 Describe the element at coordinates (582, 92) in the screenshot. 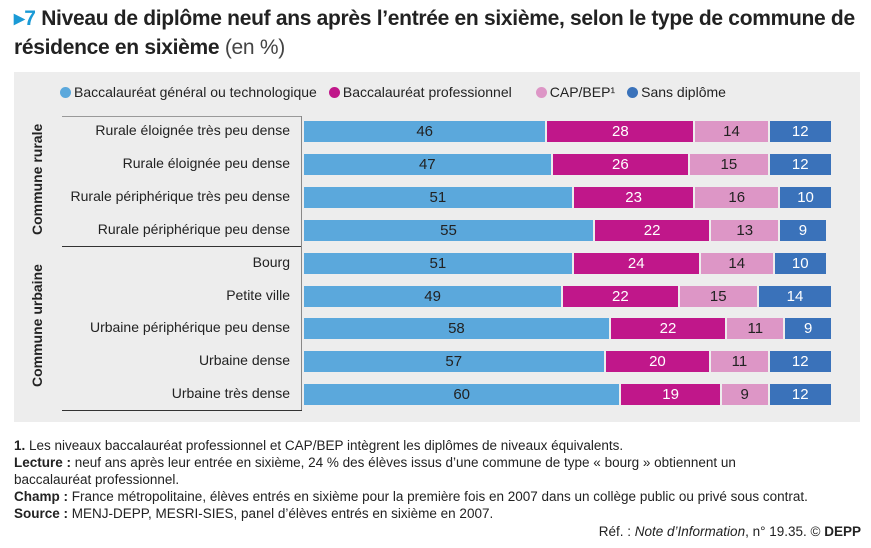

I see `legend-label: CAP/BEP¹` at that location.